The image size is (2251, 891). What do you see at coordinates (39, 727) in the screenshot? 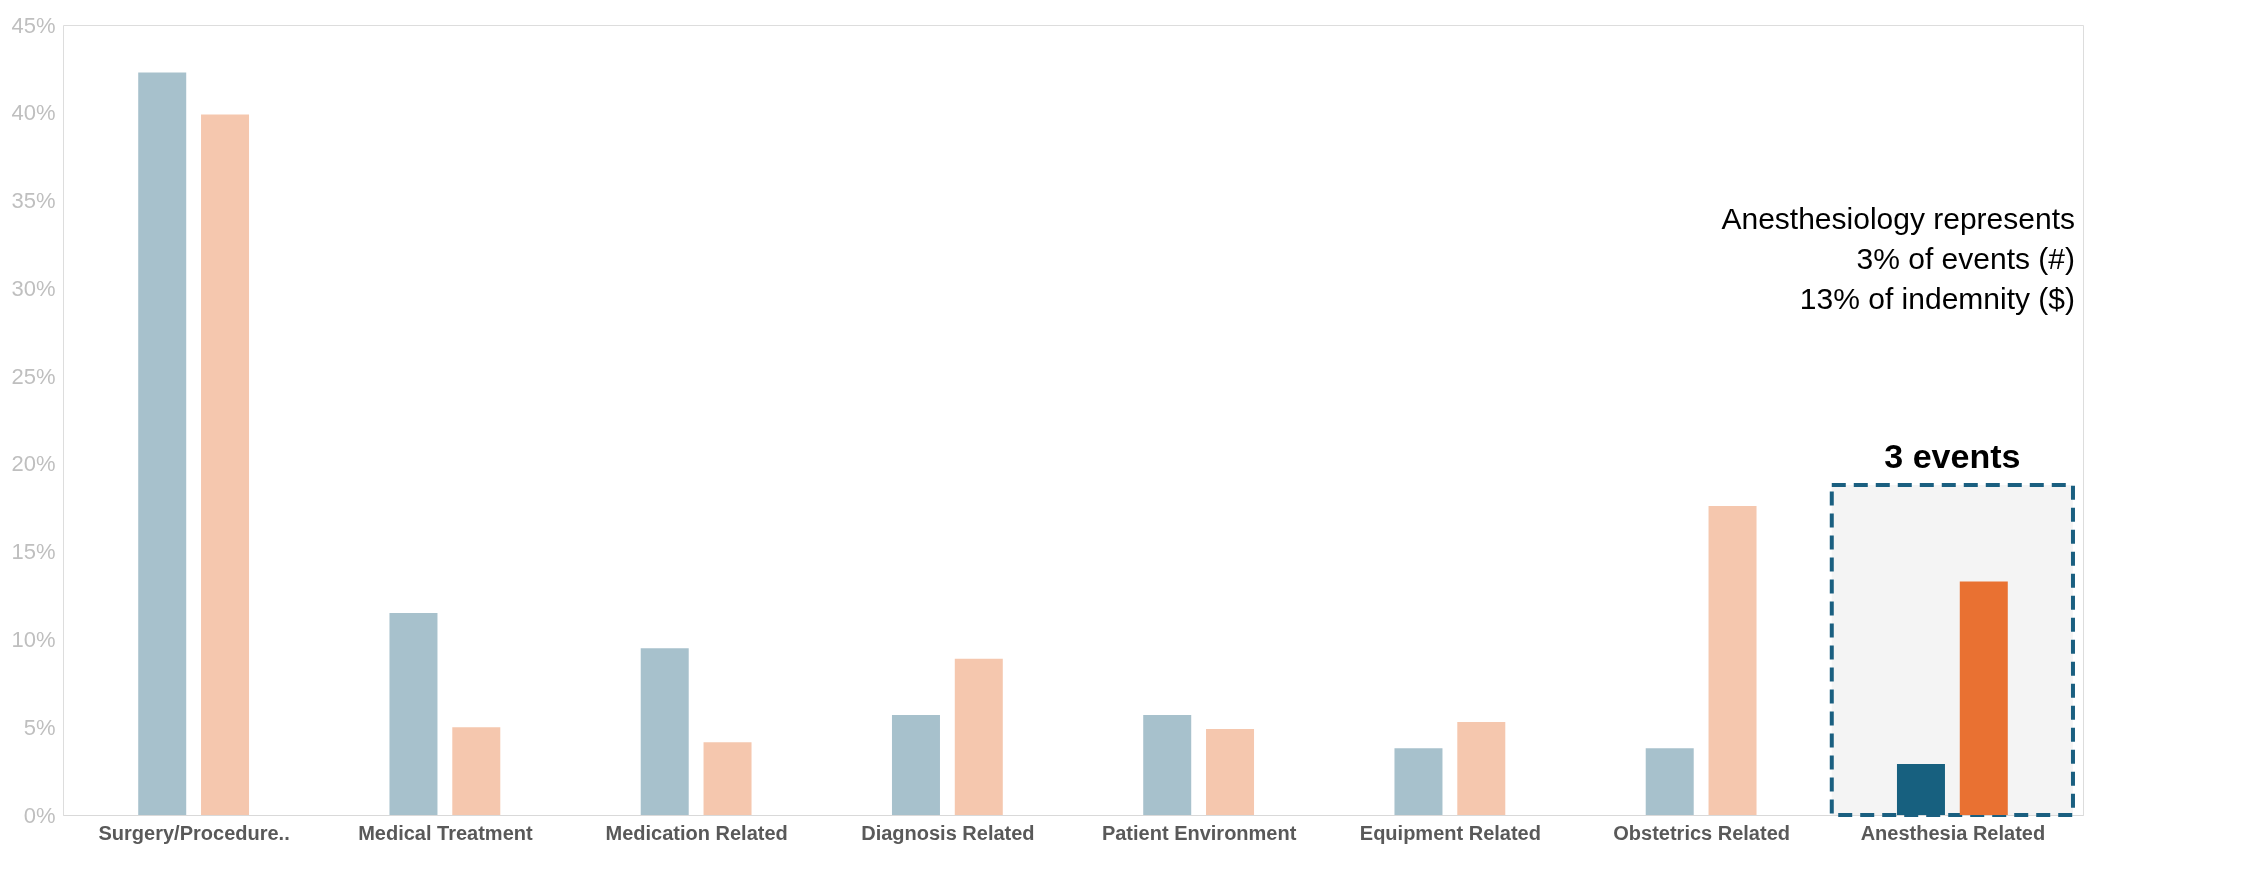
I see `y-tick-label: 5%` at bounding box center [39, 727].